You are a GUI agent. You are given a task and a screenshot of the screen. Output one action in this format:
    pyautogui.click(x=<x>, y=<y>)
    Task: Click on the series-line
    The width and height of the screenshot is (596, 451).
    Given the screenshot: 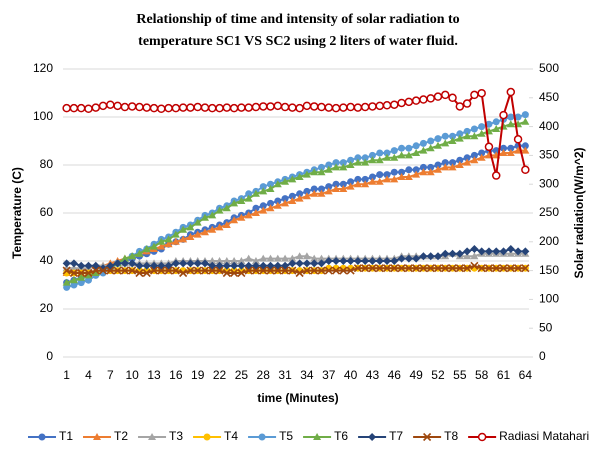 What is the action you would take?
    pyautogui.click(x=296, y=261)
    